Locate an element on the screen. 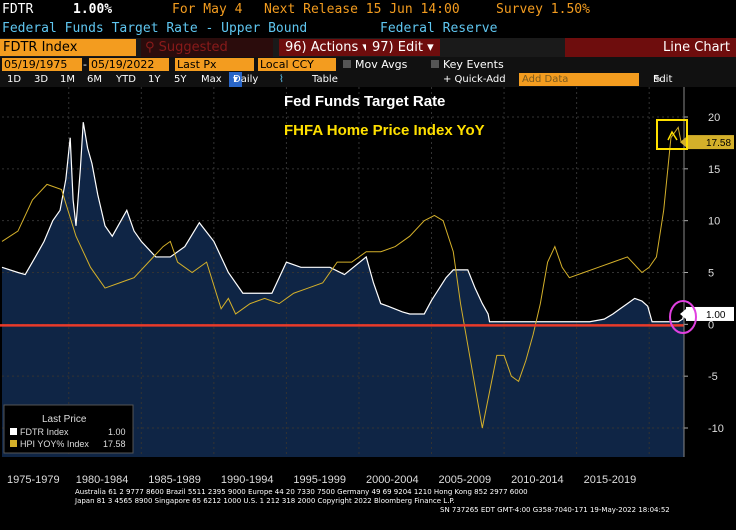 This screenshot has height=530, width=736. frequency-select: Daily ▾ is located at coordinates (243, 79).